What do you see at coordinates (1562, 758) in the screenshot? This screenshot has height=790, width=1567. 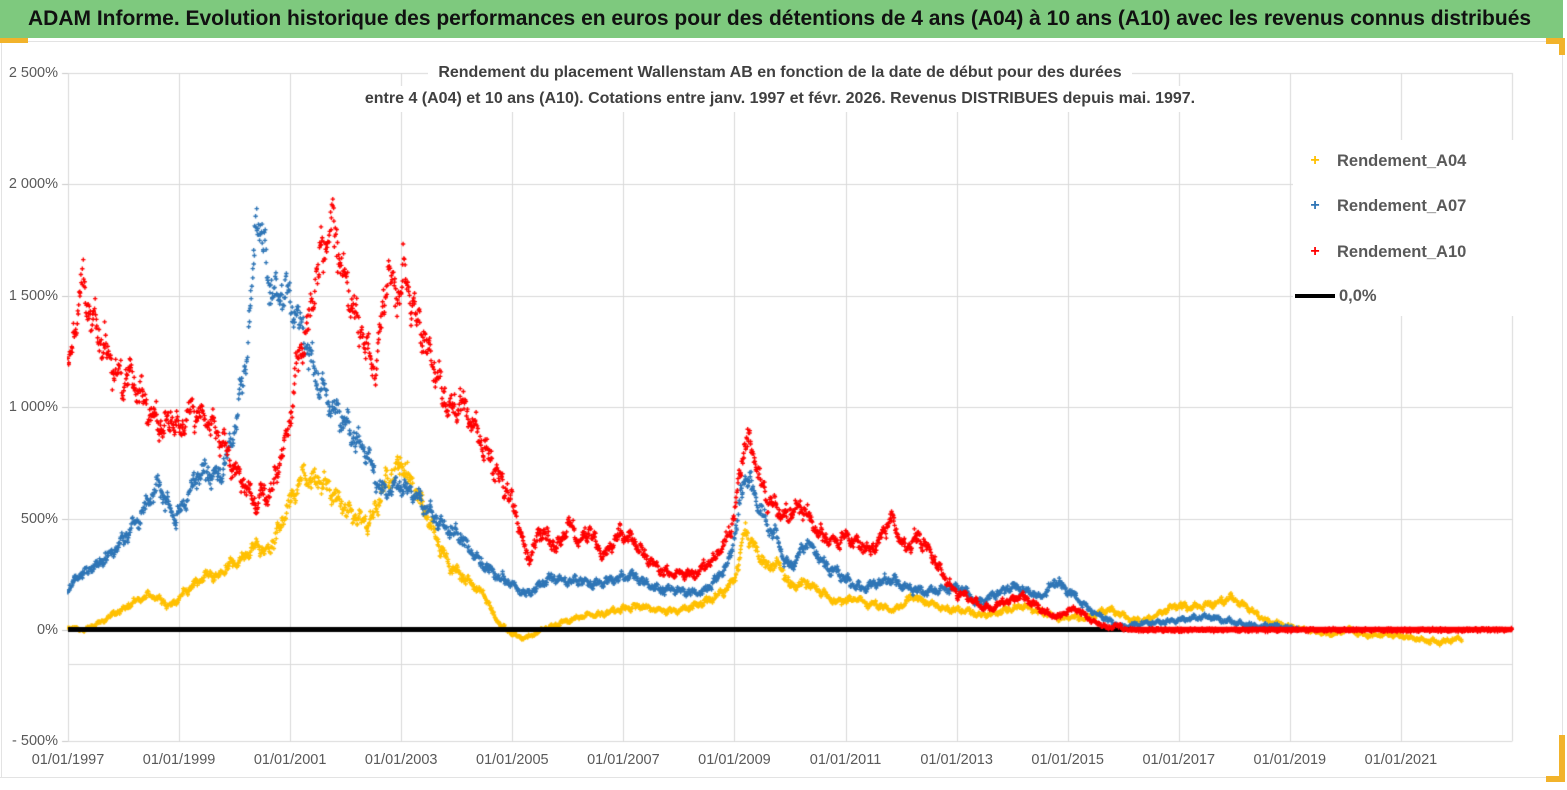 I see `selection-handle-bottom-right-v` at bounding box center [1562, 758].